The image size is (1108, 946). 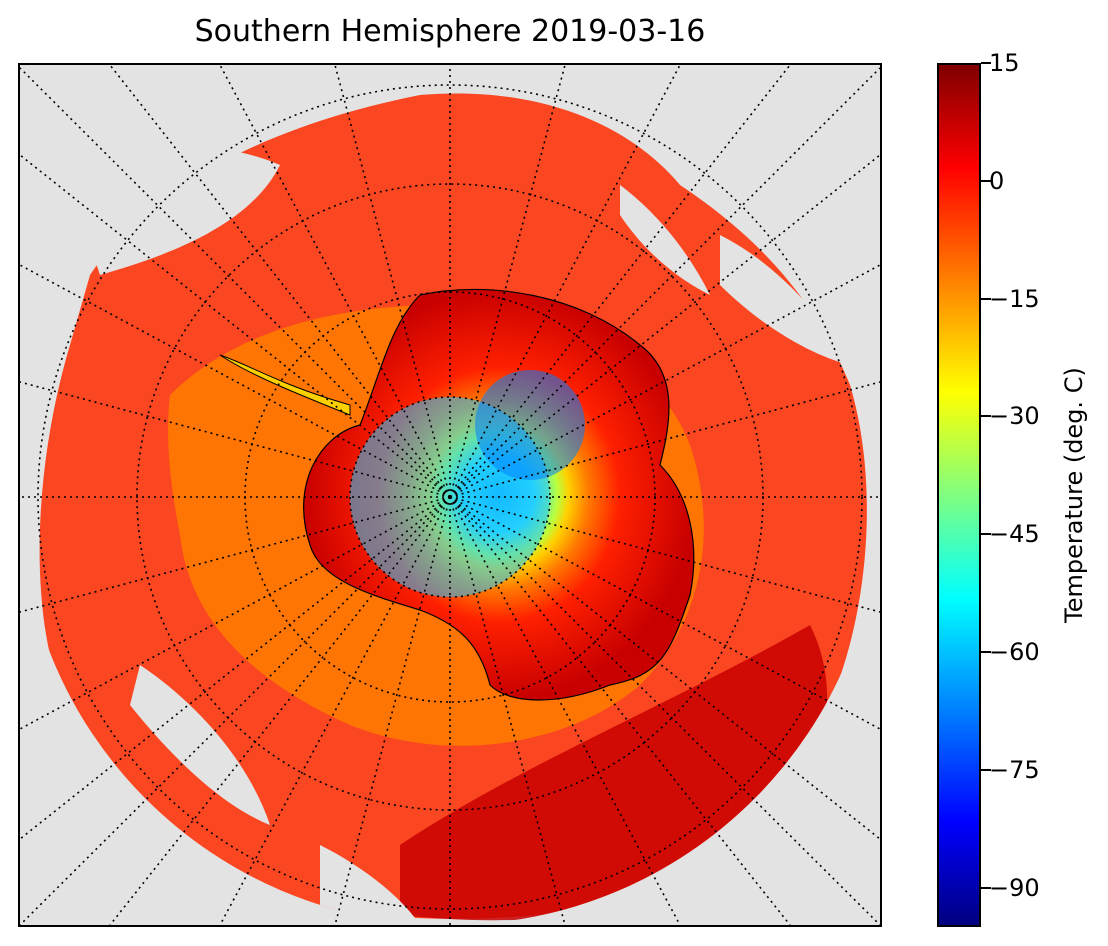 I want to click on colorbar-tick-label: 15, so click(x=1004, y=63).